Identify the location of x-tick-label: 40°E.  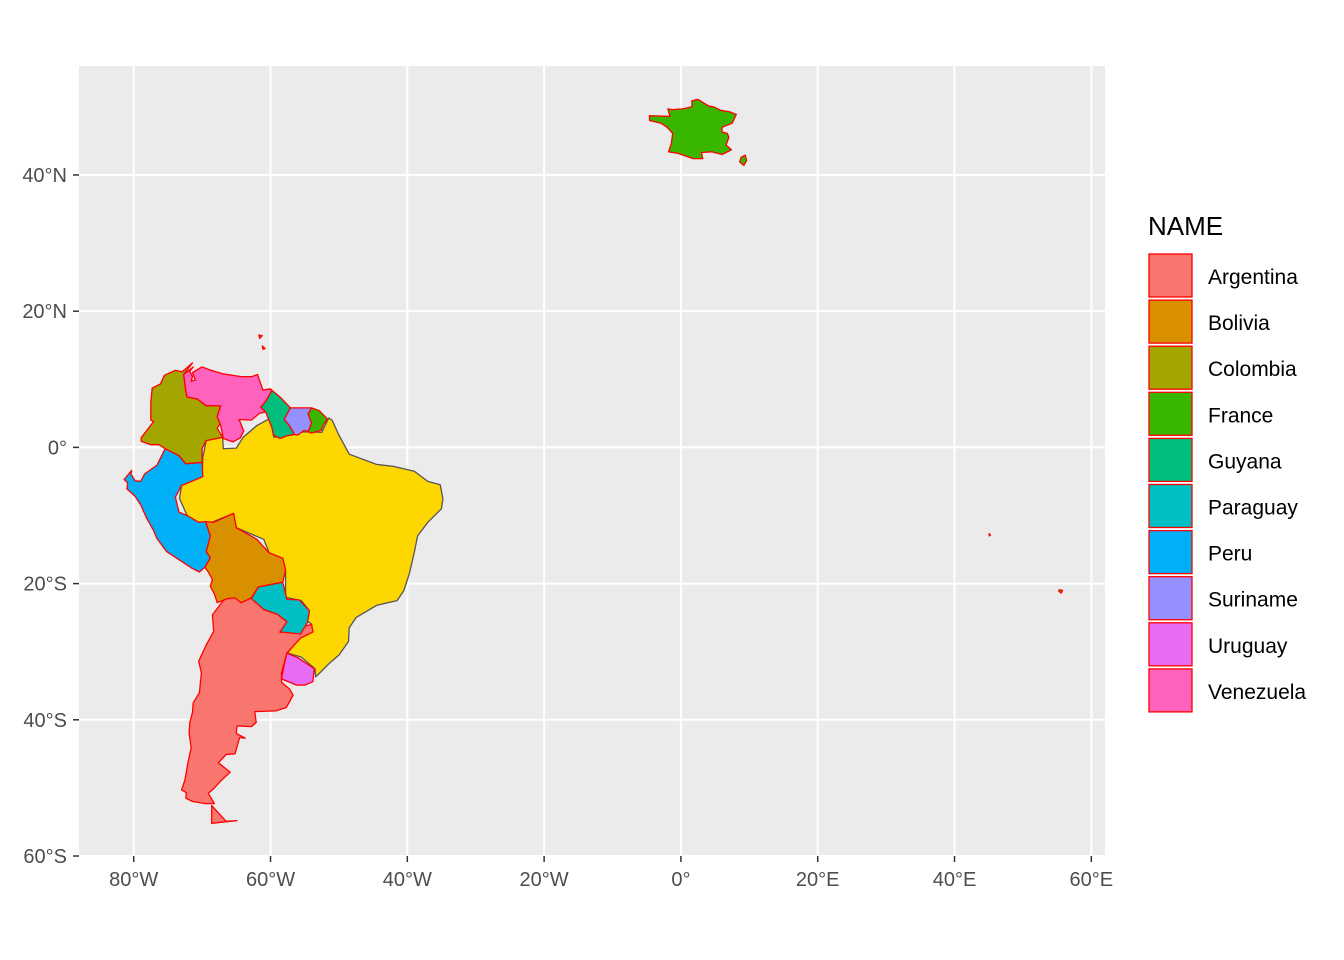
(955, 880).